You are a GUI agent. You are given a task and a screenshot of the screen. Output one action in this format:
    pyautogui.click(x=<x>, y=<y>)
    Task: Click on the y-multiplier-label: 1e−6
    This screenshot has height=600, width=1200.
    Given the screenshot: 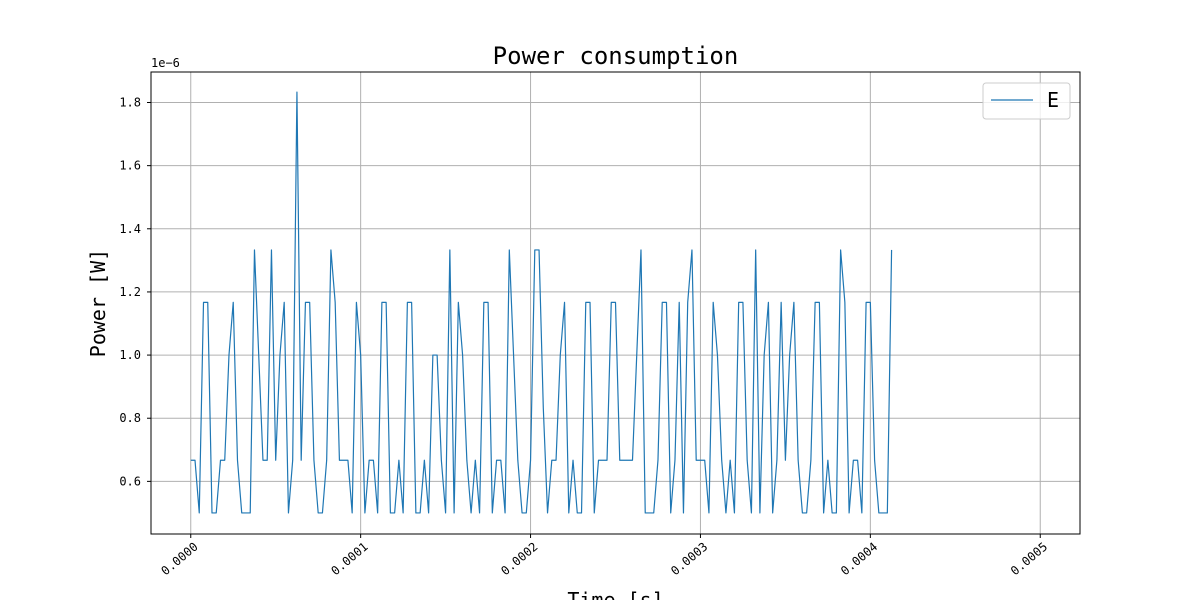 What is the action you would take?
    pyautogui.click(x=165, y=63)
    